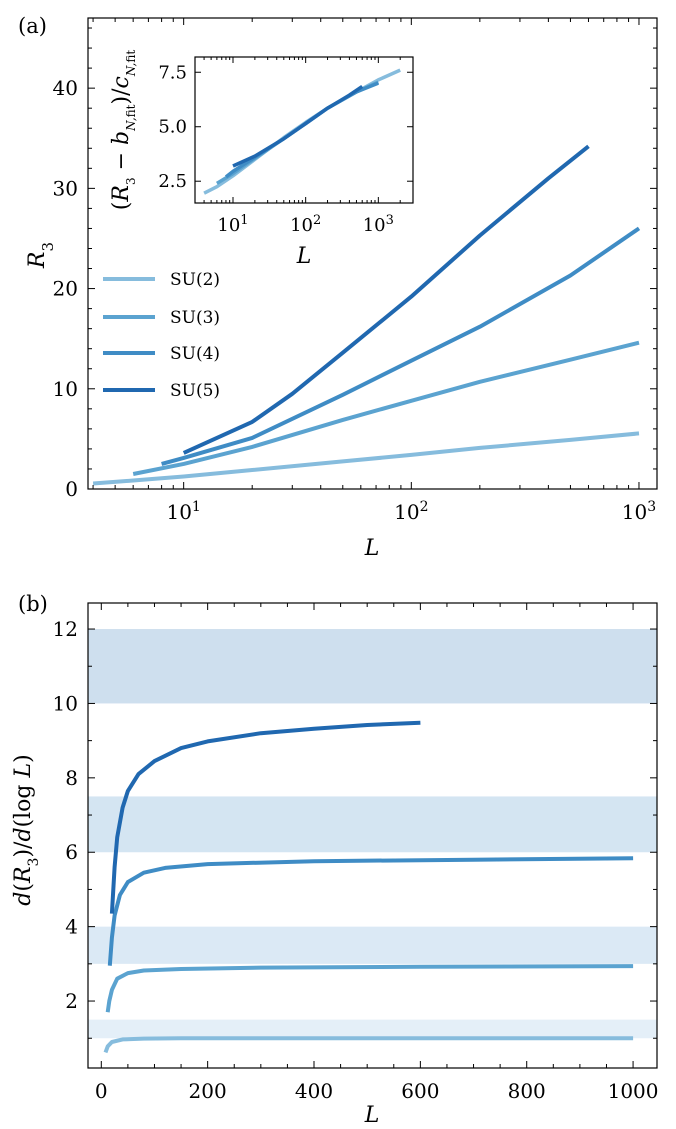 The image size is (676, 1129). Describe the element at coordinates (71, 778) in the screenshot. I see `panel-b-ytick-label: 8` at that location.